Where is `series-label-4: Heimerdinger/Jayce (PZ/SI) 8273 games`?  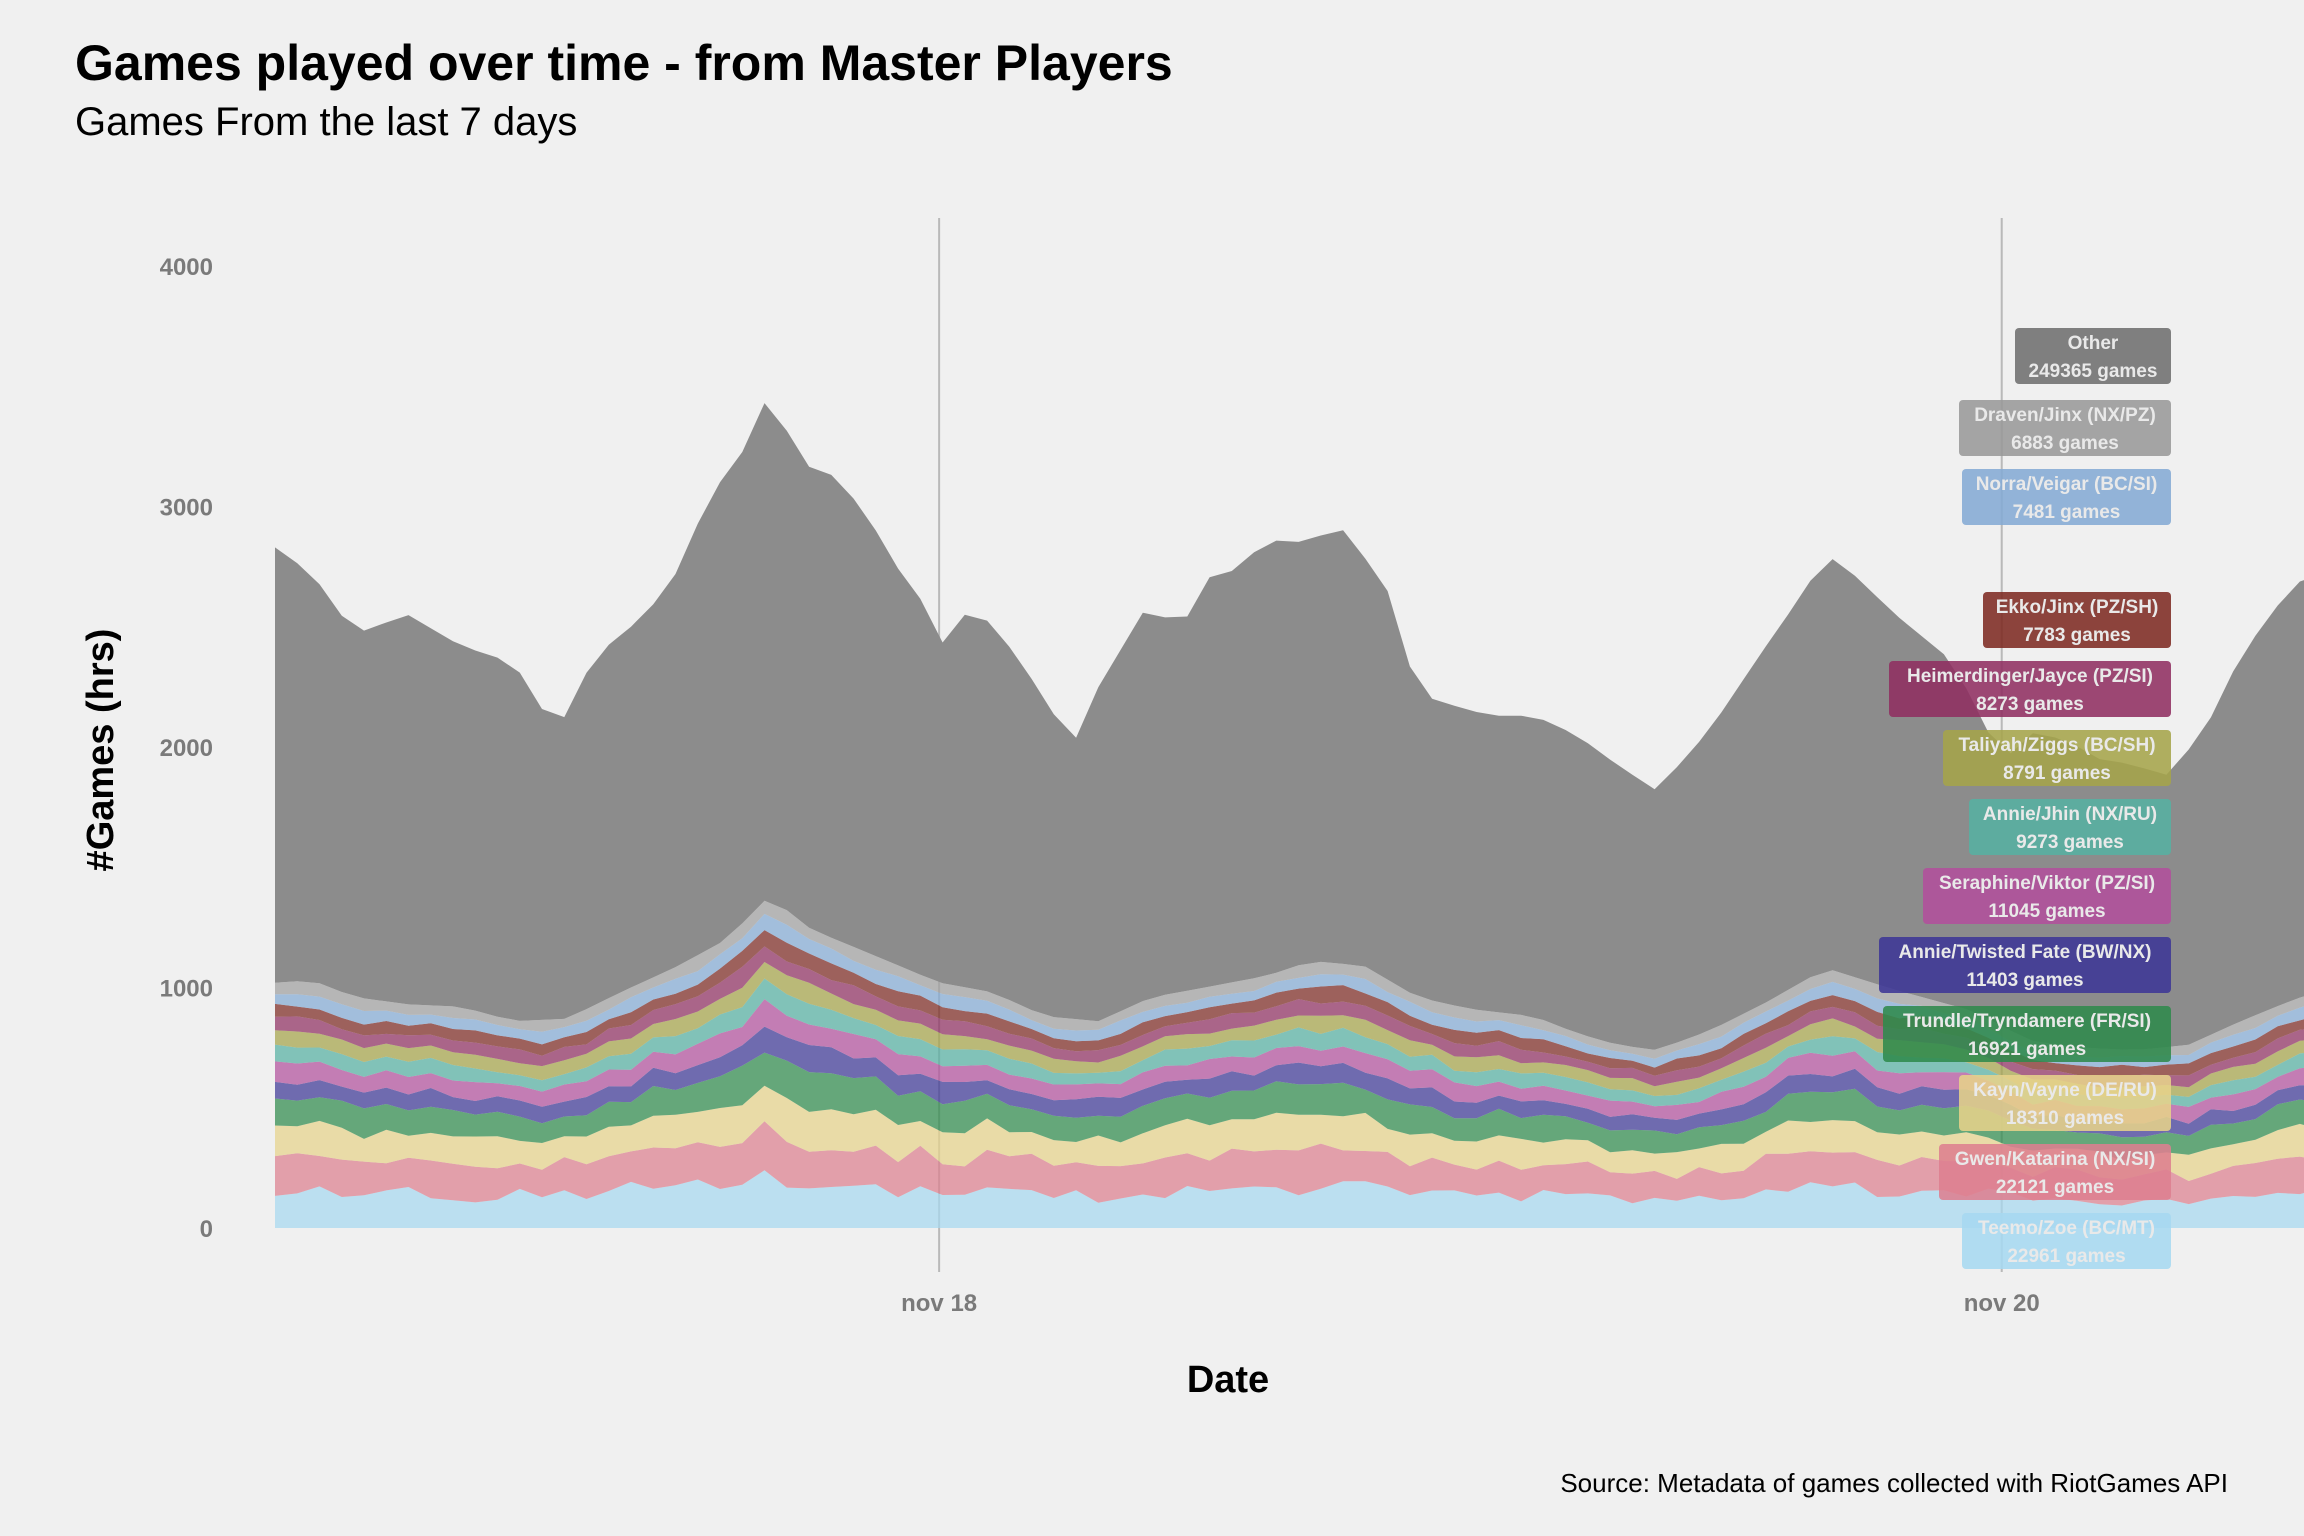 series-label-4: Heimerdinger/Jayce (PZ/SI) 8273 games is located at coordinates (2030, 689).